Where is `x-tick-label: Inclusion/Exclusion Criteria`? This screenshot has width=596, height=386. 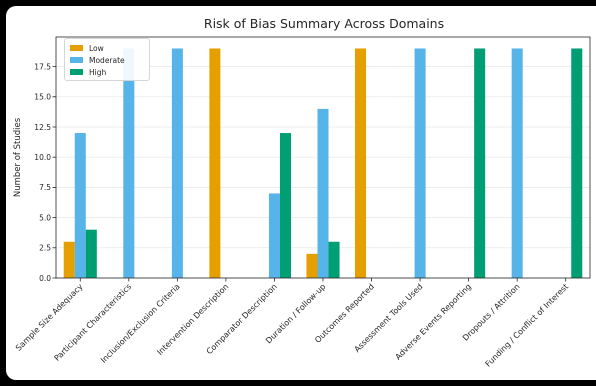
x-tick-label: Inclusion/Exclusion Criteria is located at coordinates (140, 323).